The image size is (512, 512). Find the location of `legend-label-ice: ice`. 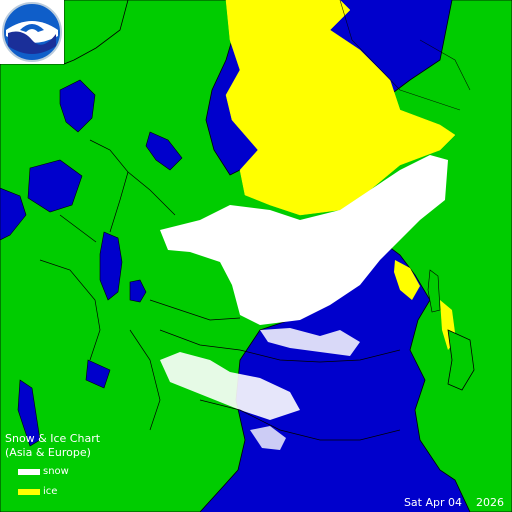

legend-label-ice: ice is located at coordinates (50, 491).